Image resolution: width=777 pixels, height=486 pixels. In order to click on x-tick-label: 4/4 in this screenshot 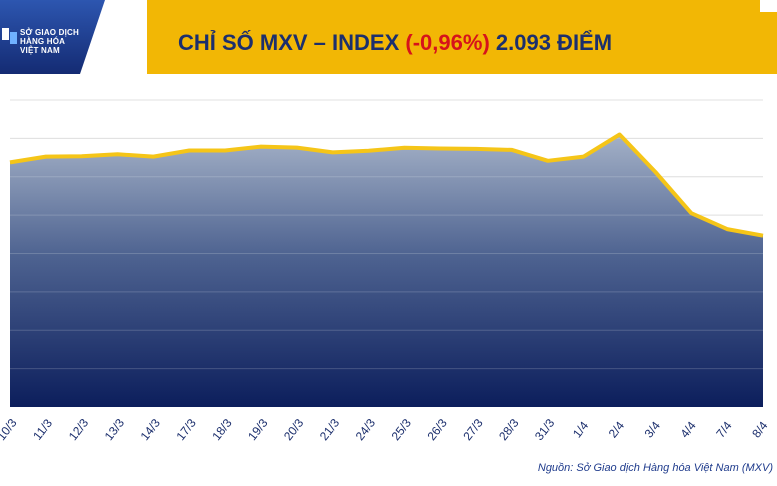, I will do `click(688, 429)`.